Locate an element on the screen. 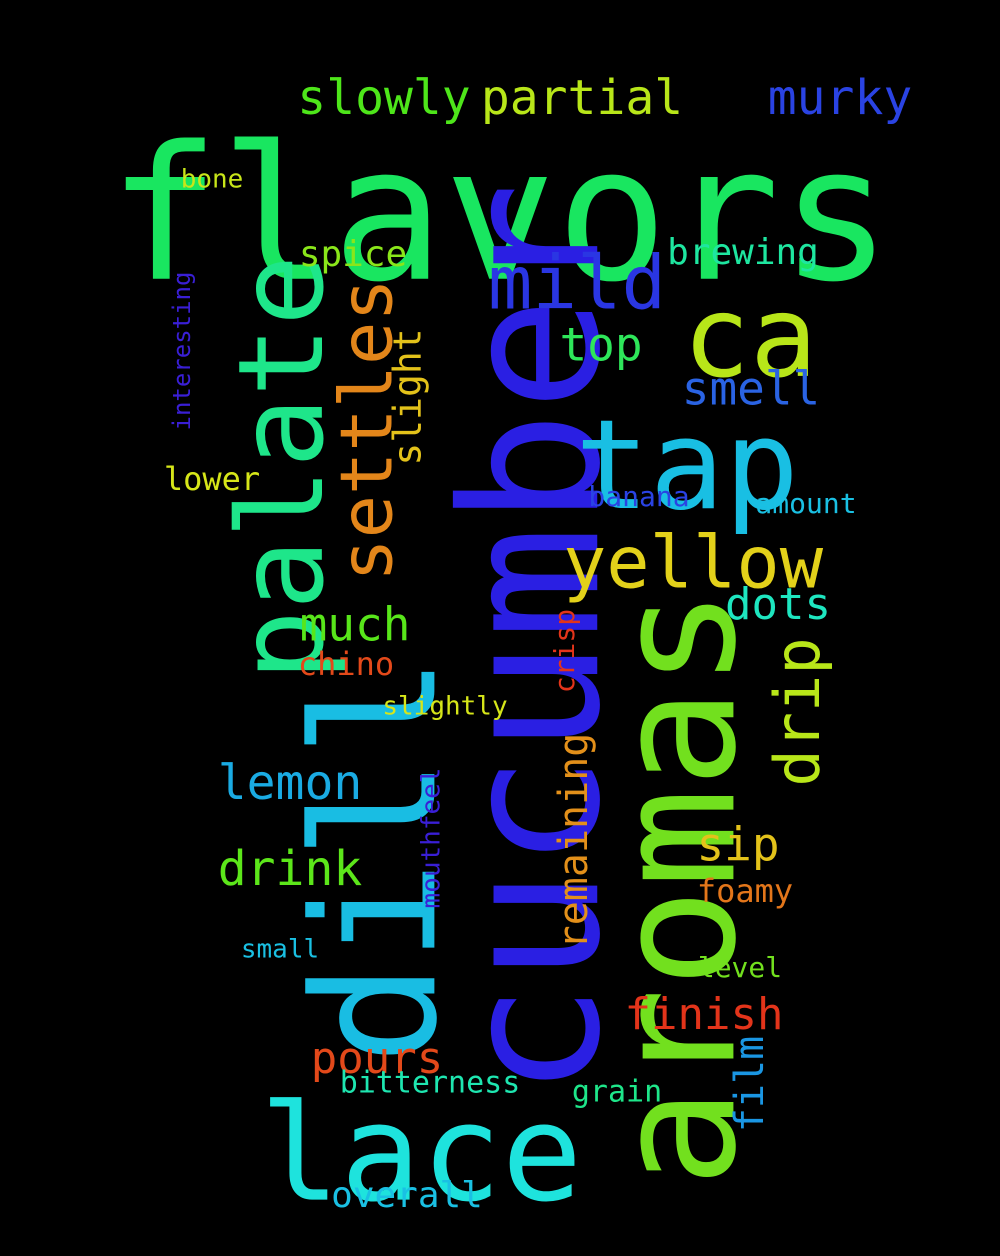  word-ca: ca is located at coordinates (750, 338).